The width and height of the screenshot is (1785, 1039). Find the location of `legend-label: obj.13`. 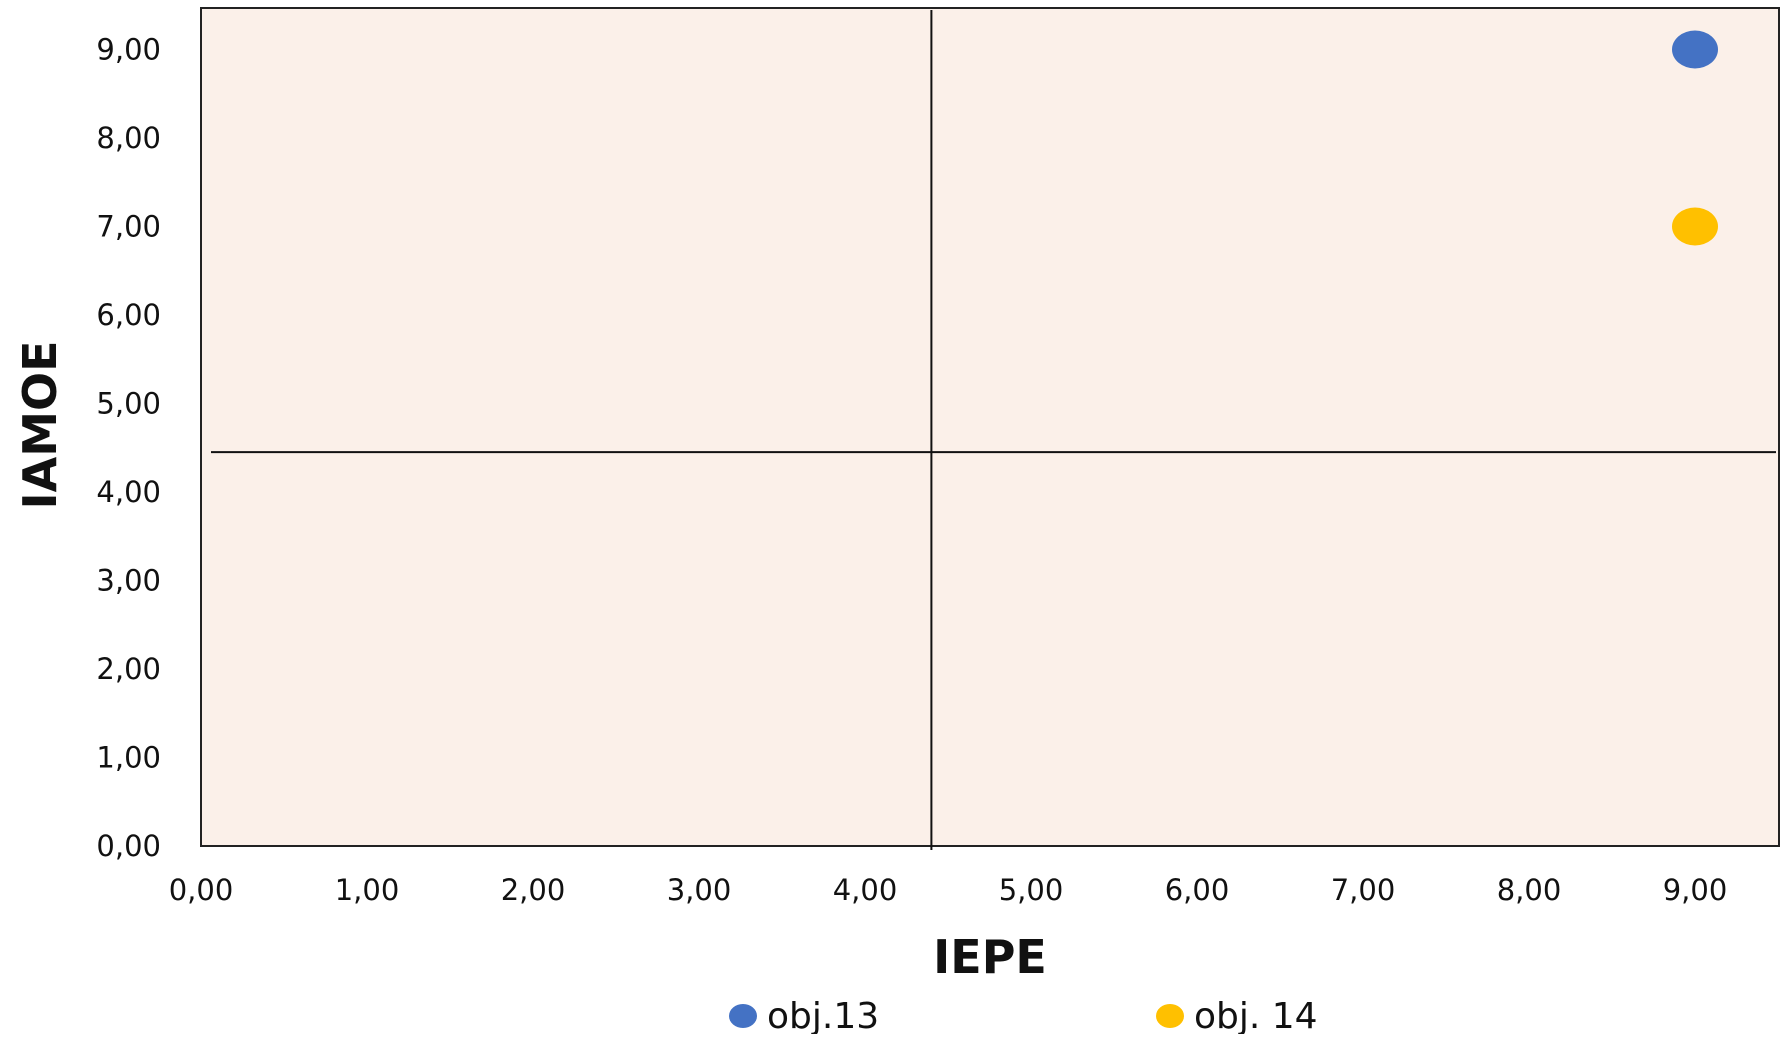

legend-label: obj.13 is located at coordinates (823, 1015).